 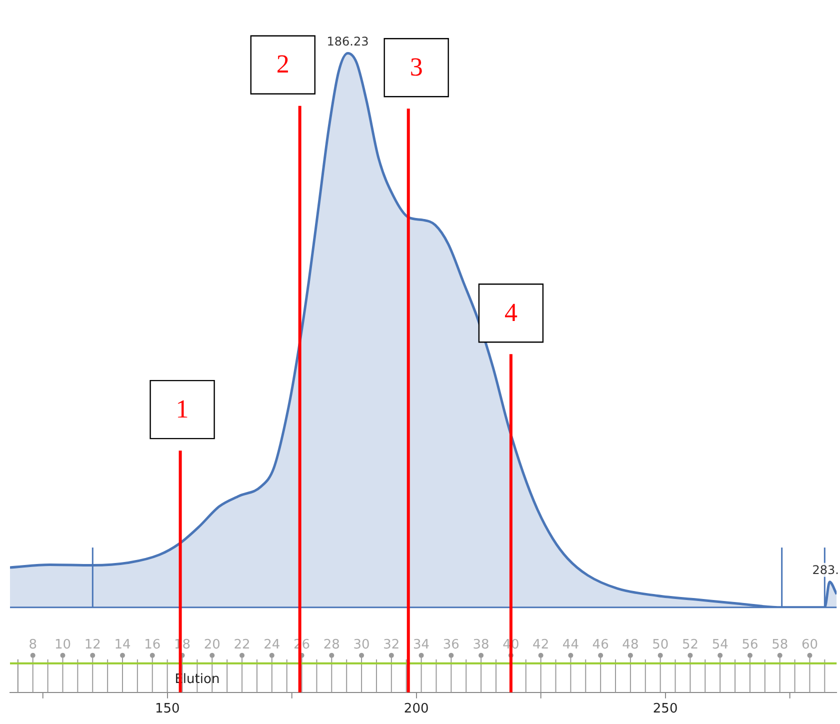 I want to click on x2-tick-label: 42, so click(x=541, y=645).